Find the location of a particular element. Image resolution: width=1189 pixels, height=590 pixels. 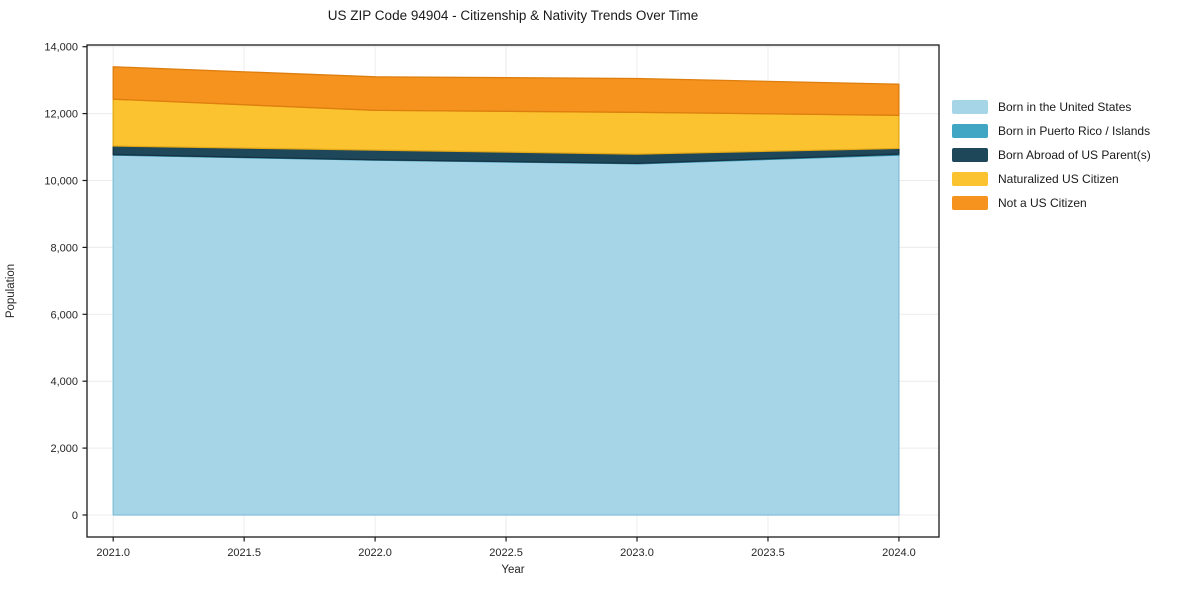

legend-item-naturalized: Naturalized US Citizen is located at coordinates (1051, 179).